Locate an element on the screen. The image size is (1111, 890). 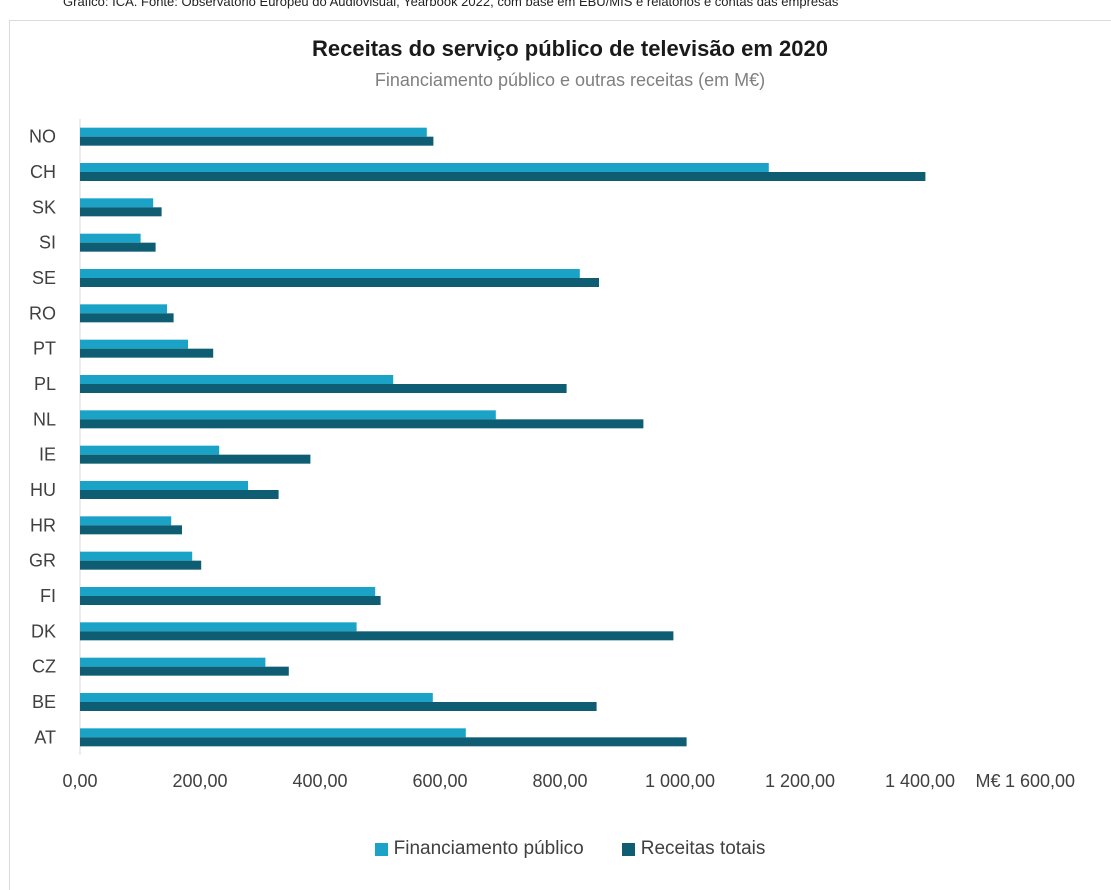
bar-financiamento-gr is located at coordinates (136, 556).